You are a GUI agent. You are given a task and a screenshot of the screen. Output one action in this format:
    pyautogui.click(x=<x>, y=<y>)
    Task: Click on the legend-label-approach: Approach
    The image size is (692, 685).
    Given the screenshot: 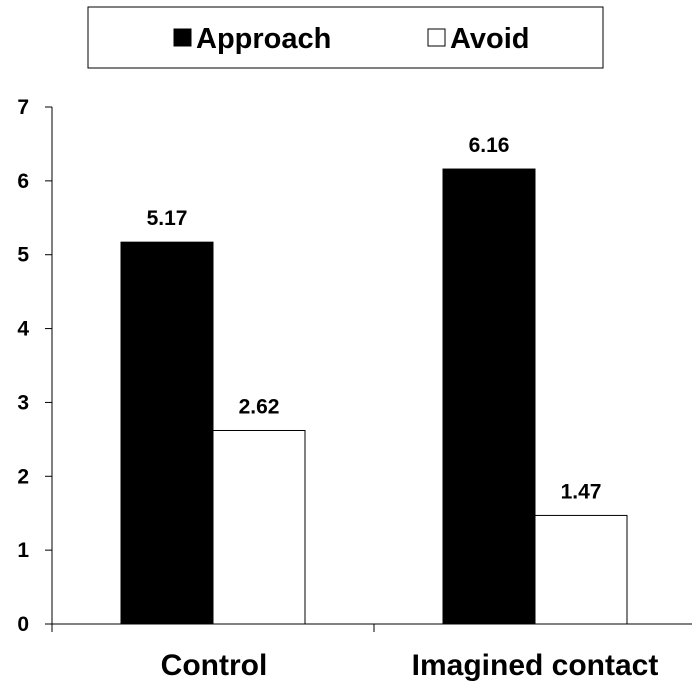 What is the action you would take?
    pyautogui.click(x=263, y=39)
    